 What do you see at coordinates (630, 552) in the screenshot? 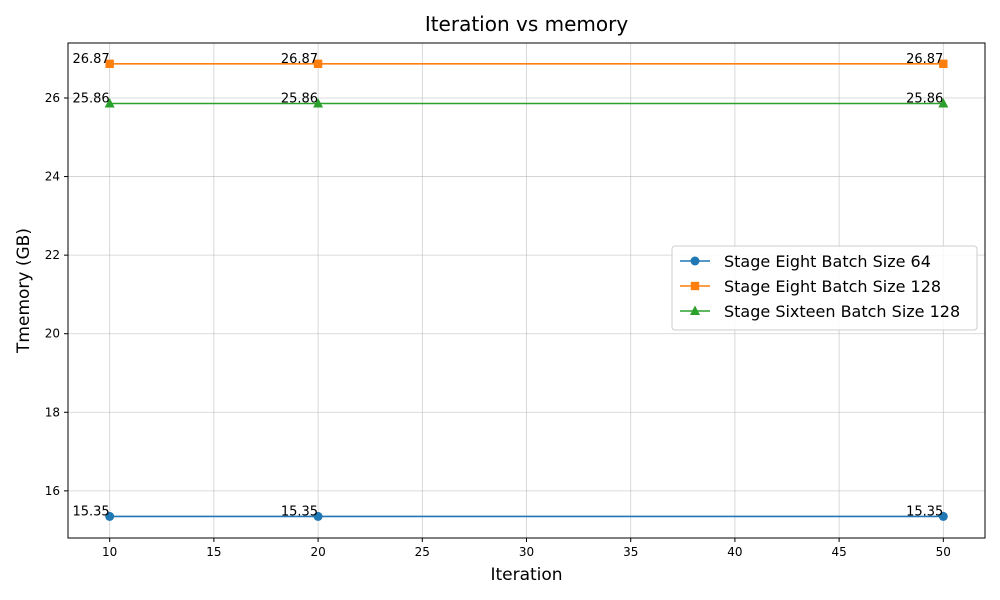
I see `x-tick-label: 35` at bounding box center [630, 552].